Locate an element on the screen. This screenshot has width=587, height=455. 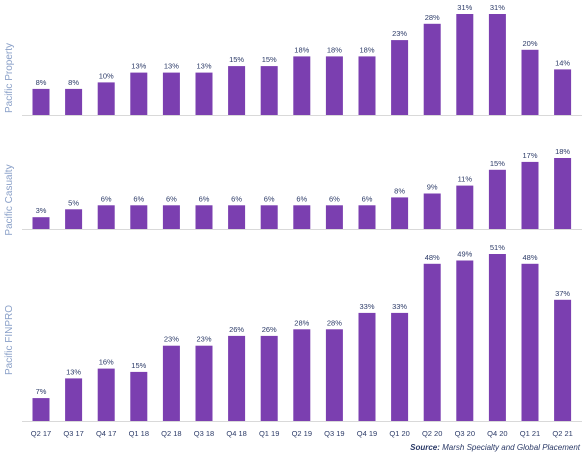
x-tick-label: Q1 20 is located at coordinates (399, 433).